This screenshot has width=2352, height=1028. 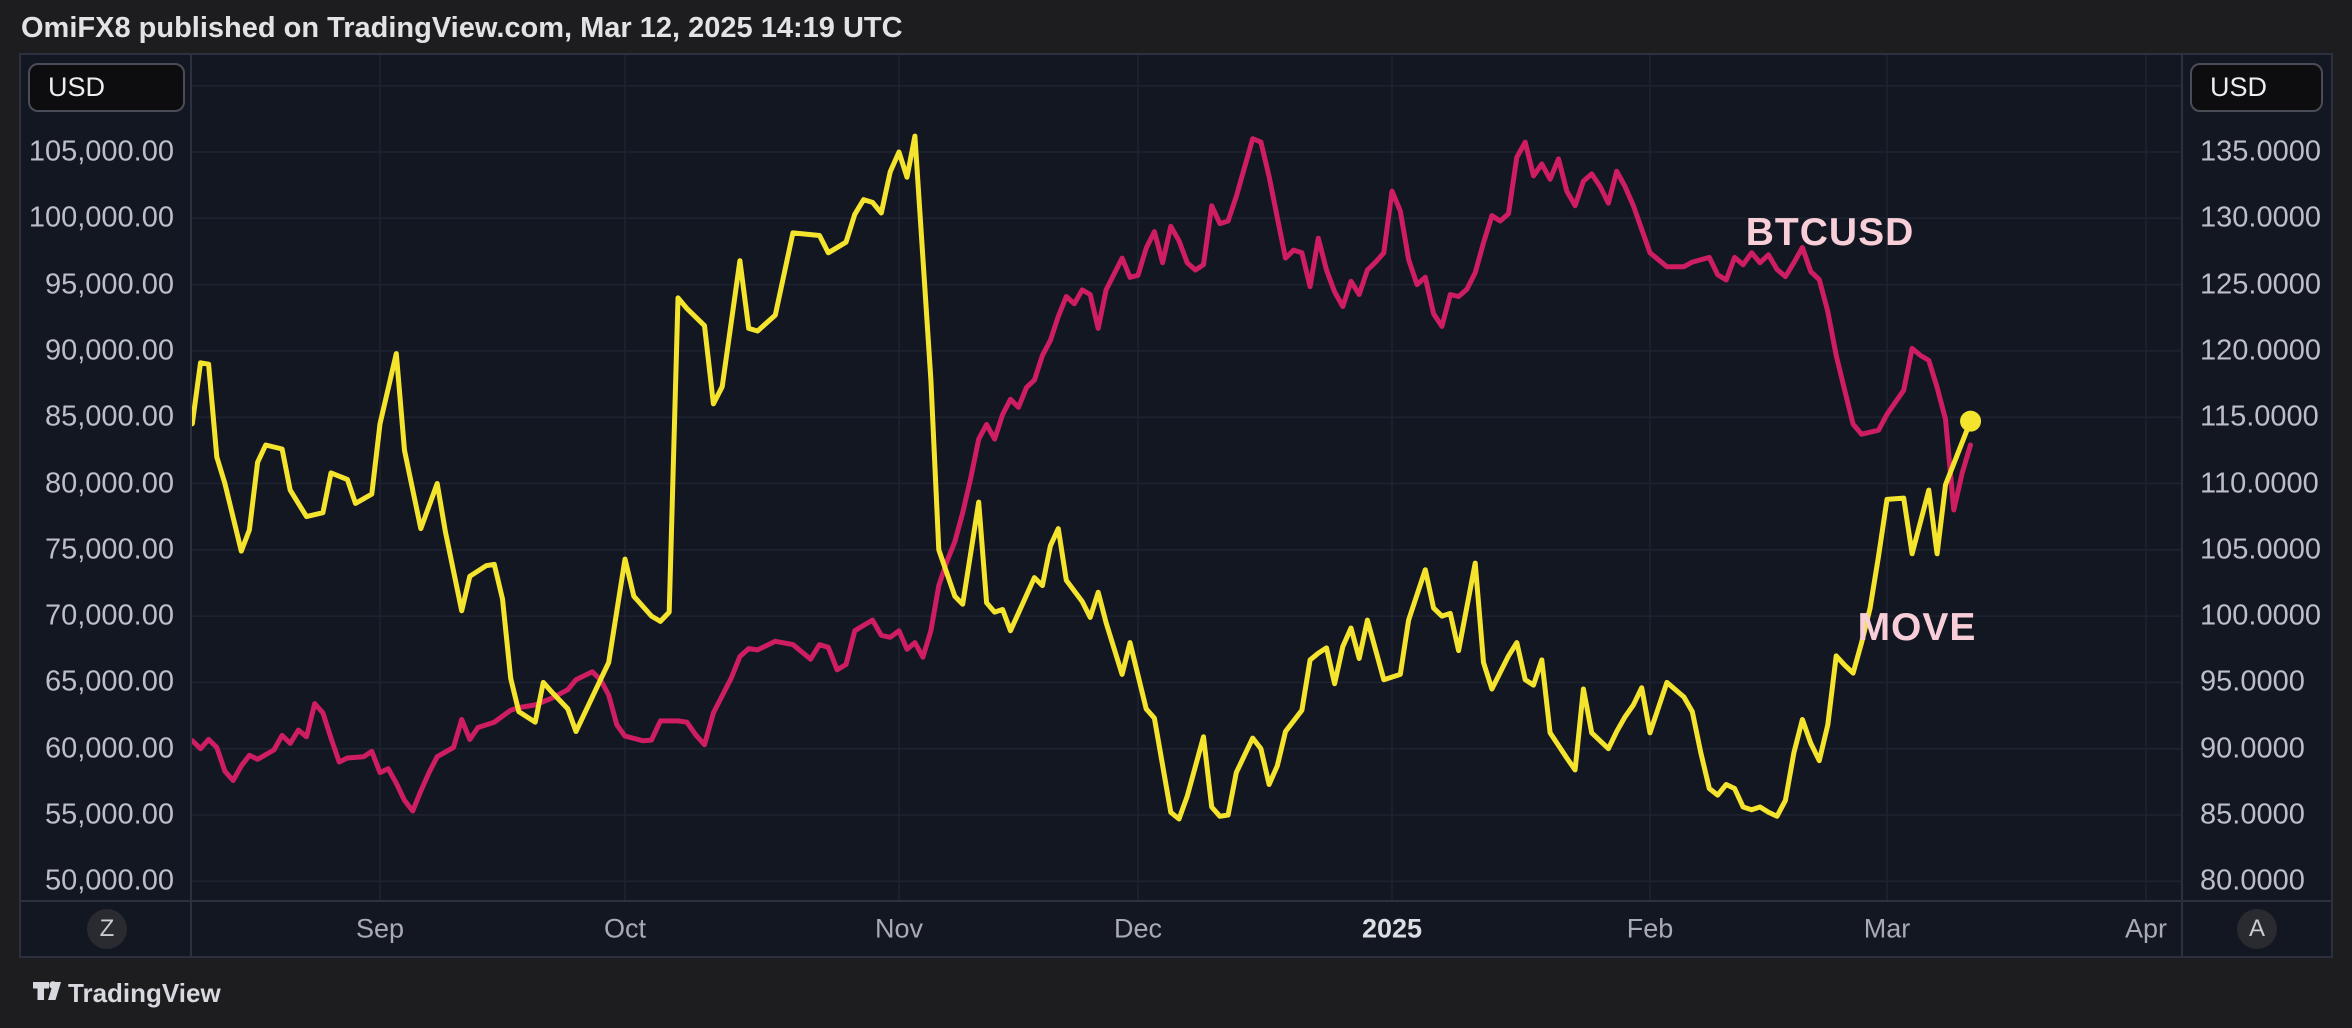 What do you see at coordinates (1917, 627) in the screenshot?
I see `move-series-label: MOVE` at bounding box center [1917, 627].